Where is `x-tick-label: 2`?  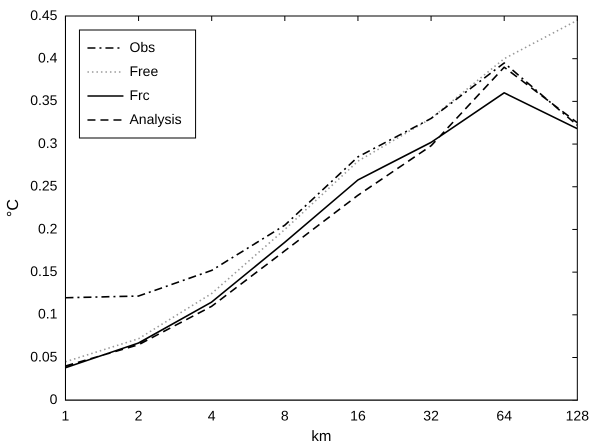
x-tick-label: 2 is located at coordinates (138, 415).